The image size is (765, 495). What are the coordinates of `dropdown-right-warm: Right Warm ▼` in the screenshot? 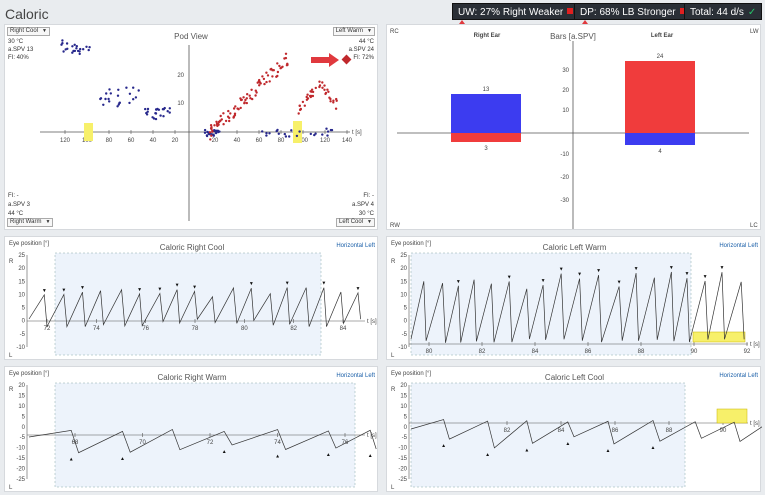 It's located at (30, 222).